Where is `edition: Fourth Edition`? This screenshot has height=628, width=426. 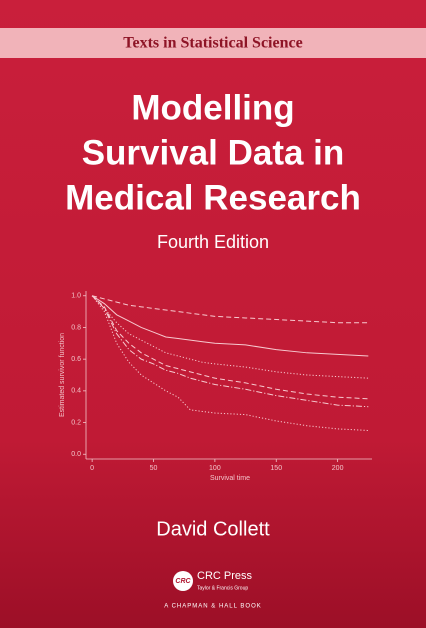
edition: Fourth Edition is located at coordinates (213, 242).